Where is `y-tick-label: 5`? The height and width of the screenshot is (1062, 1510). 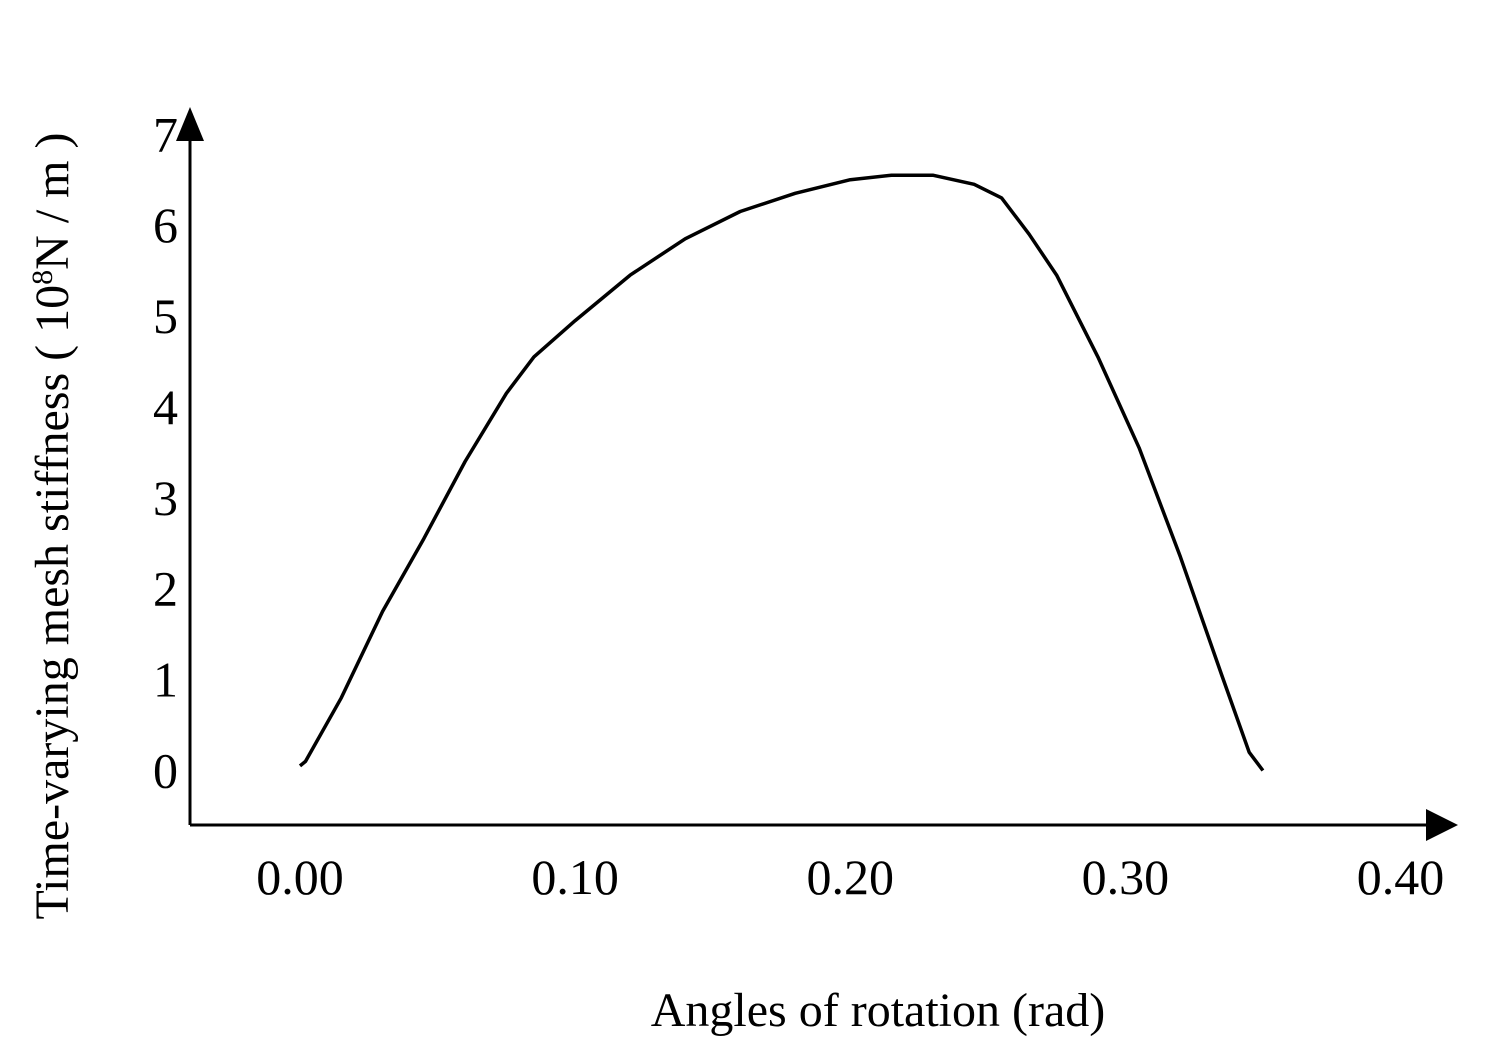
y-tick-label: 5 is located at coordinates (165, 316).